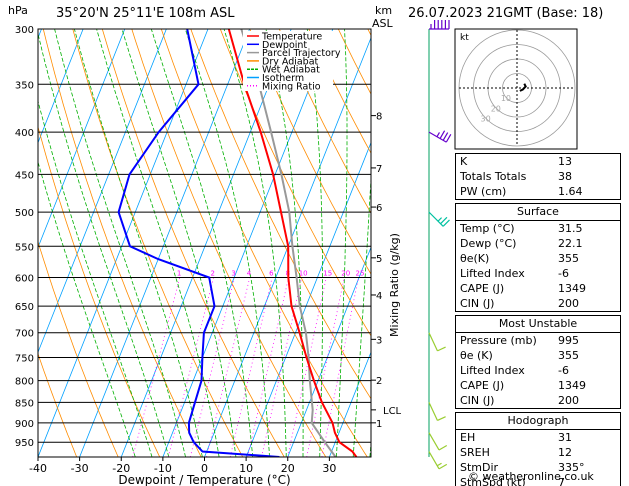  I want to click on index-label: CAPE (J), so click(482, 288).